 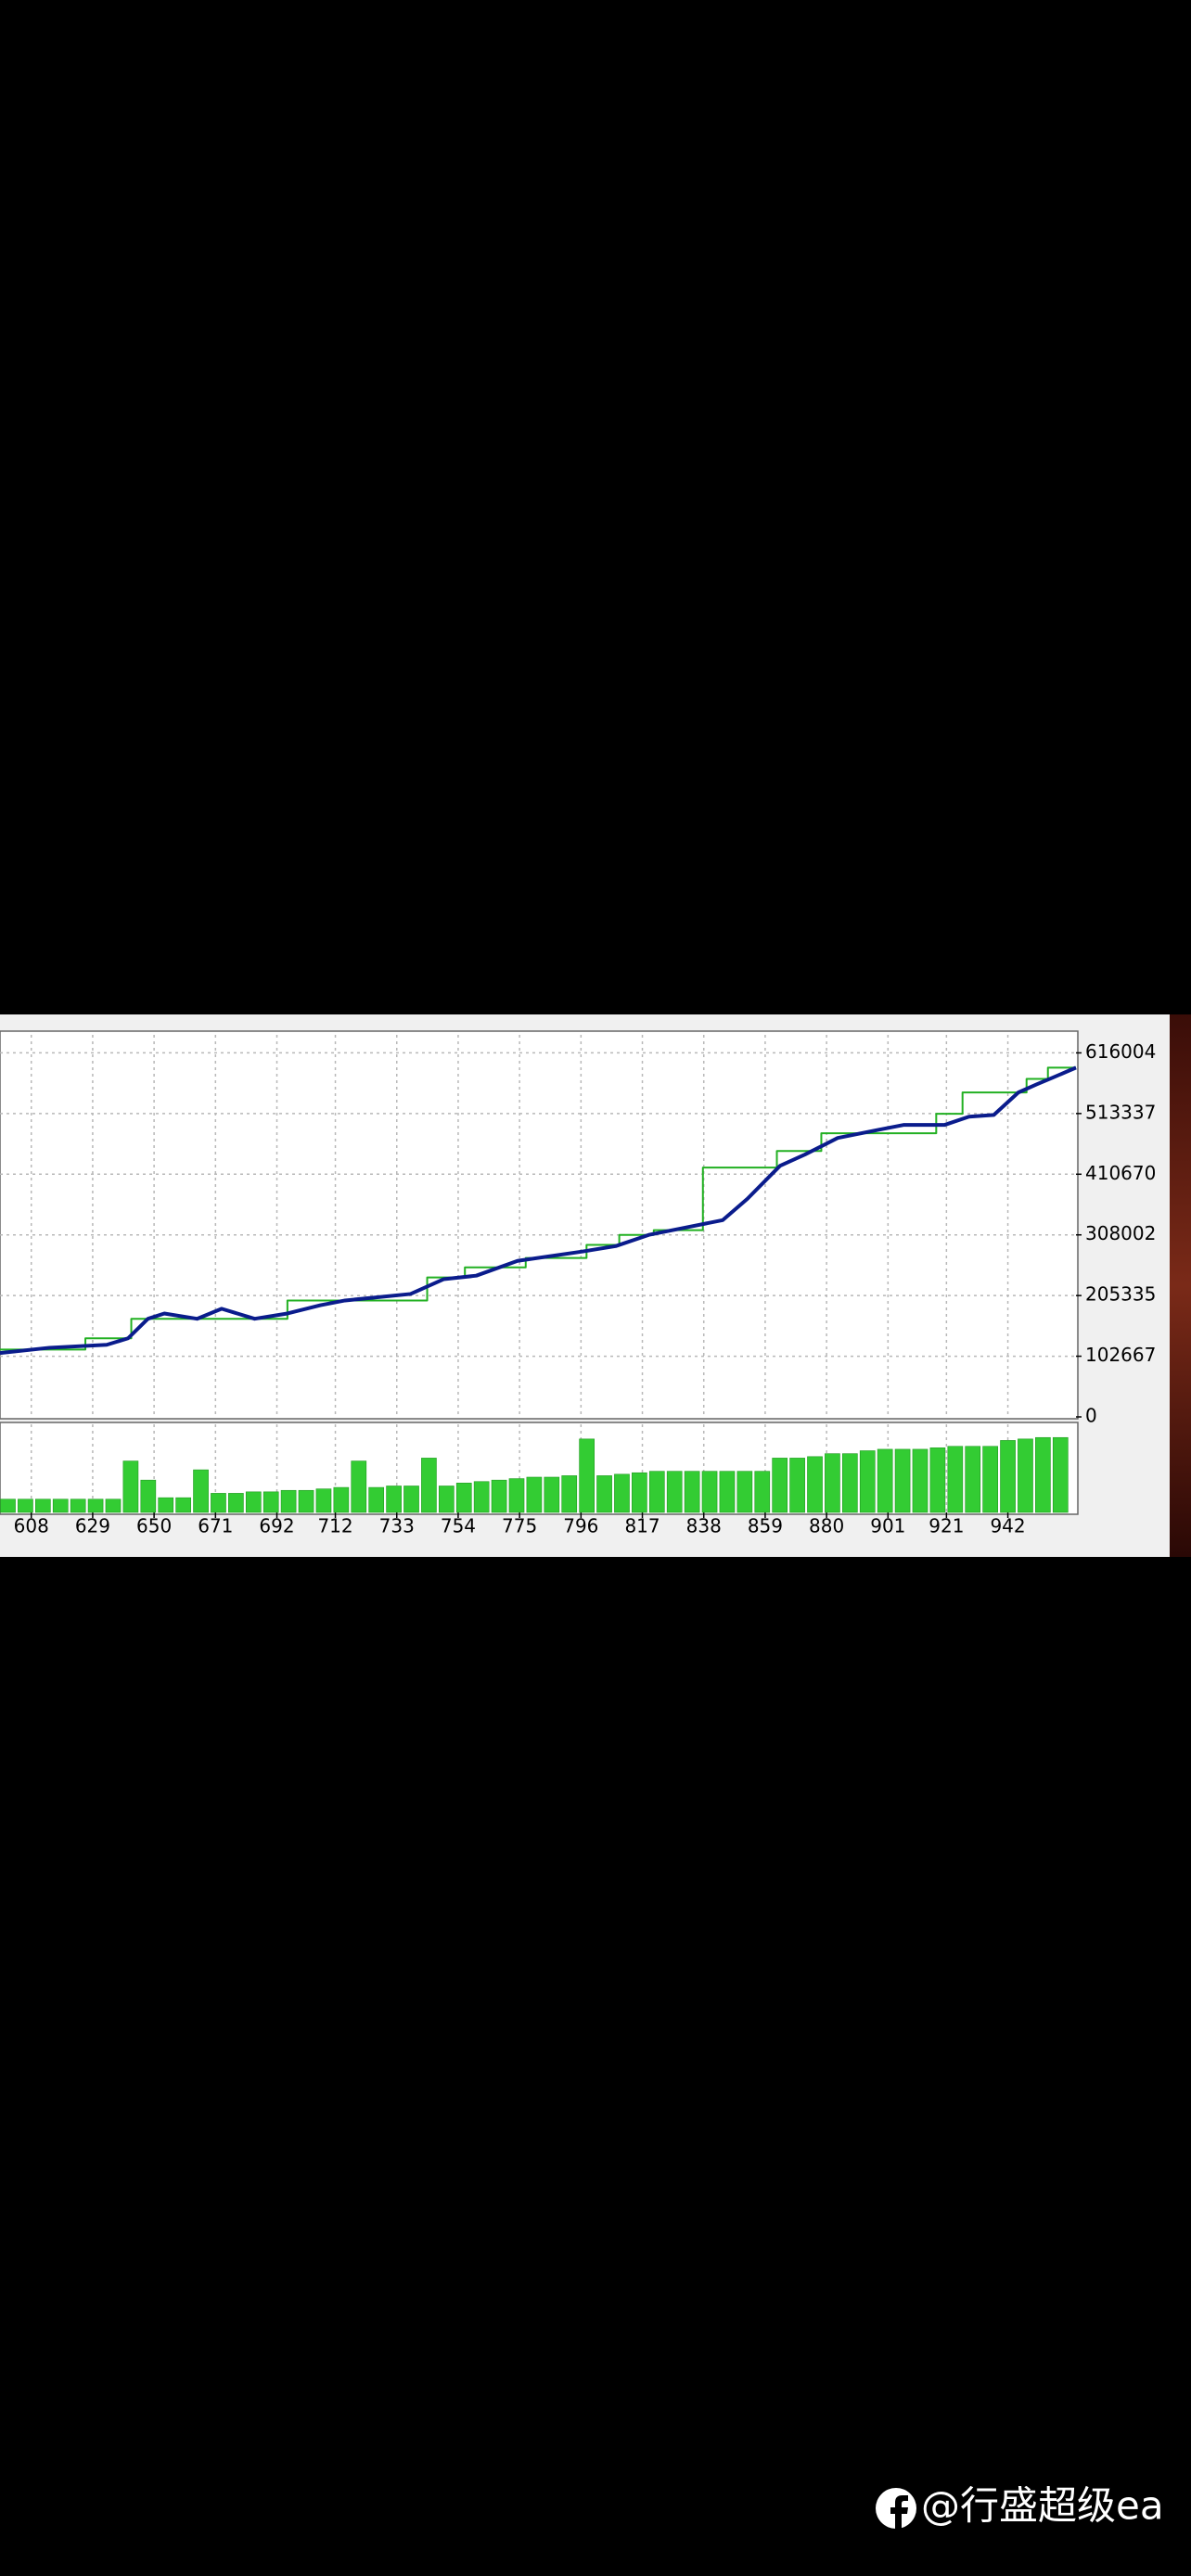 I want to click on x-tick-label: 942, so click(x=1007, y=1526).